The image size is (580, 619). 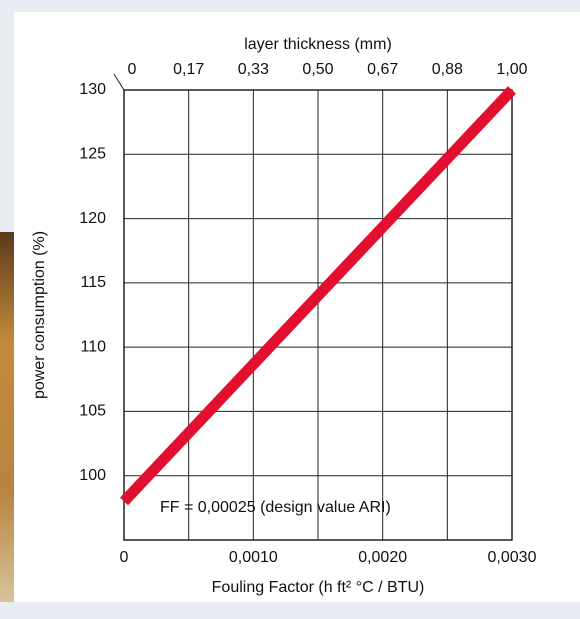 I want to click on y-tick-label: 120, so click(x=92, y=218).